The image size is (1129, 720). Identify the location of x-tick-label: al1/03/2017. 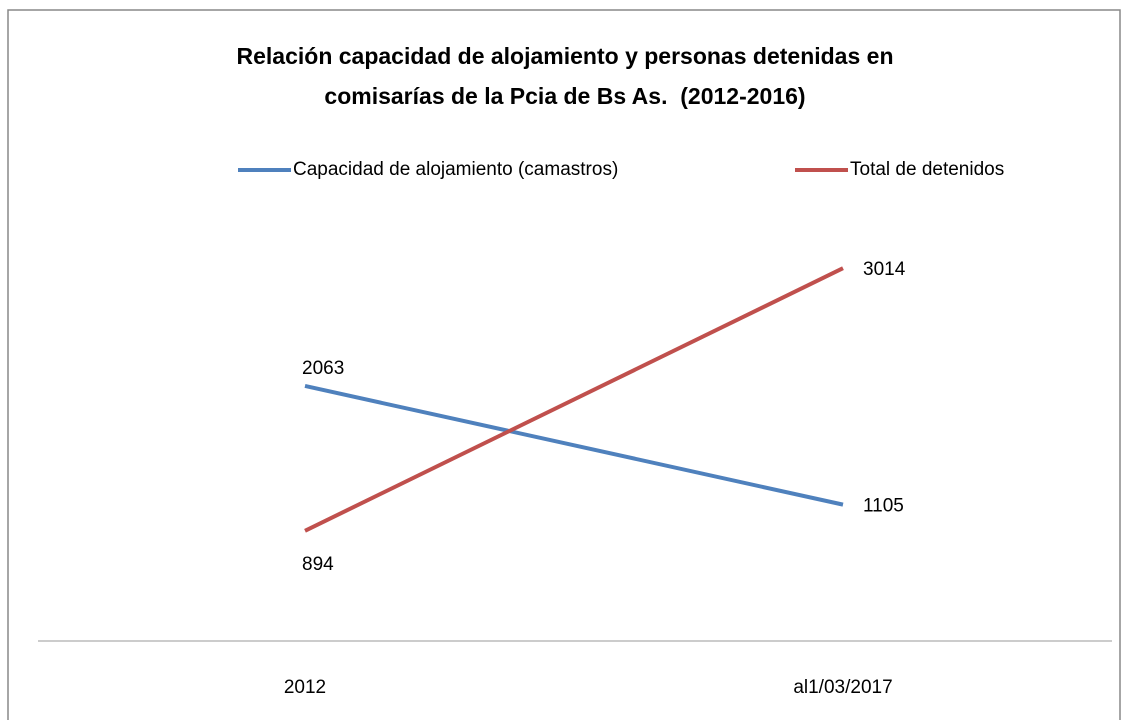
(842, 687).